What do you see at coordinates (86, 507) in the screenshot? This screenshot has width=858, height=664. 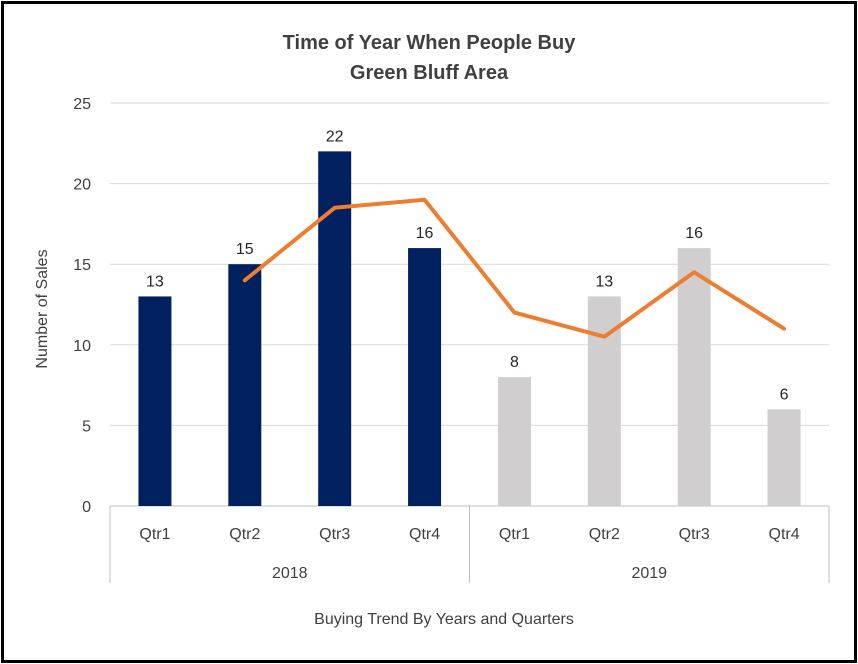 I see `y-tick-label: 0` at bounding box center [86, 507].